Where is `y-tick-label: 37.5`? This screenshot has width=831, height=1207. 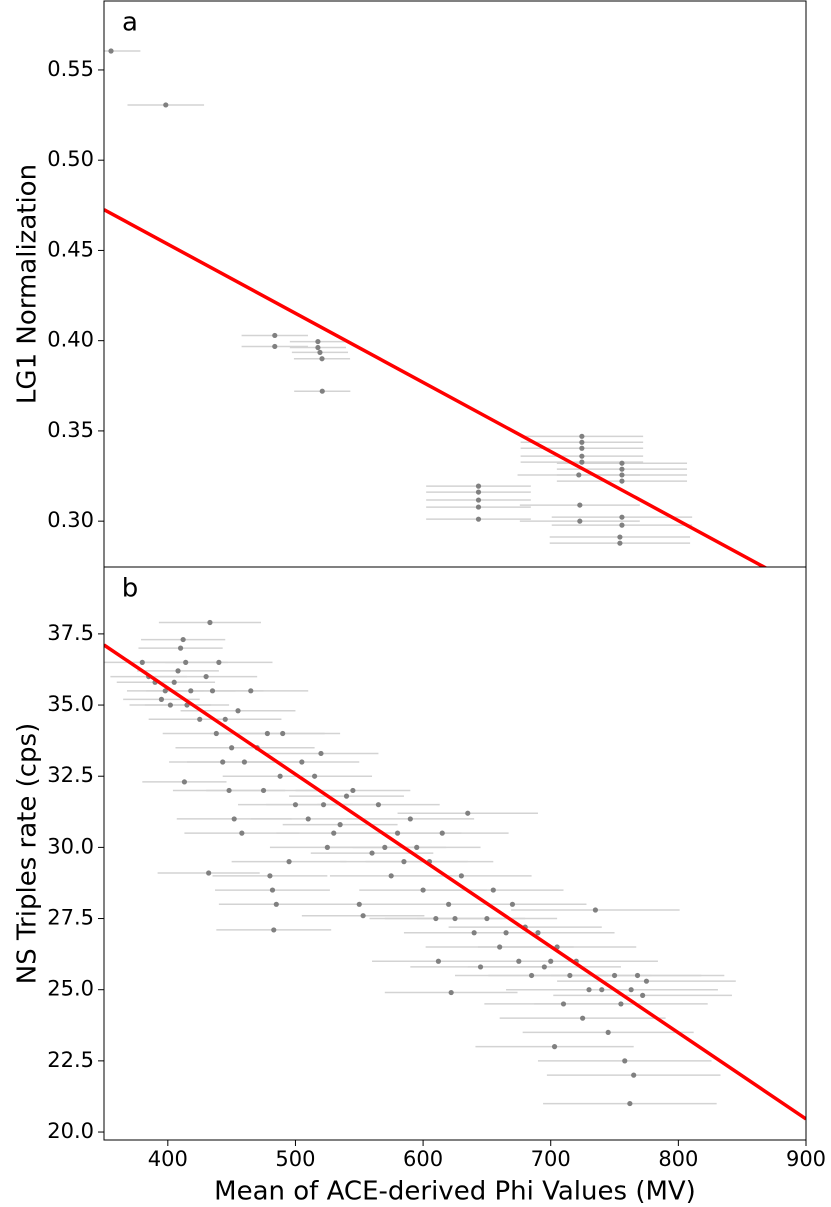
y-tick-label: 37.5 is located at coordinates (70, 633).